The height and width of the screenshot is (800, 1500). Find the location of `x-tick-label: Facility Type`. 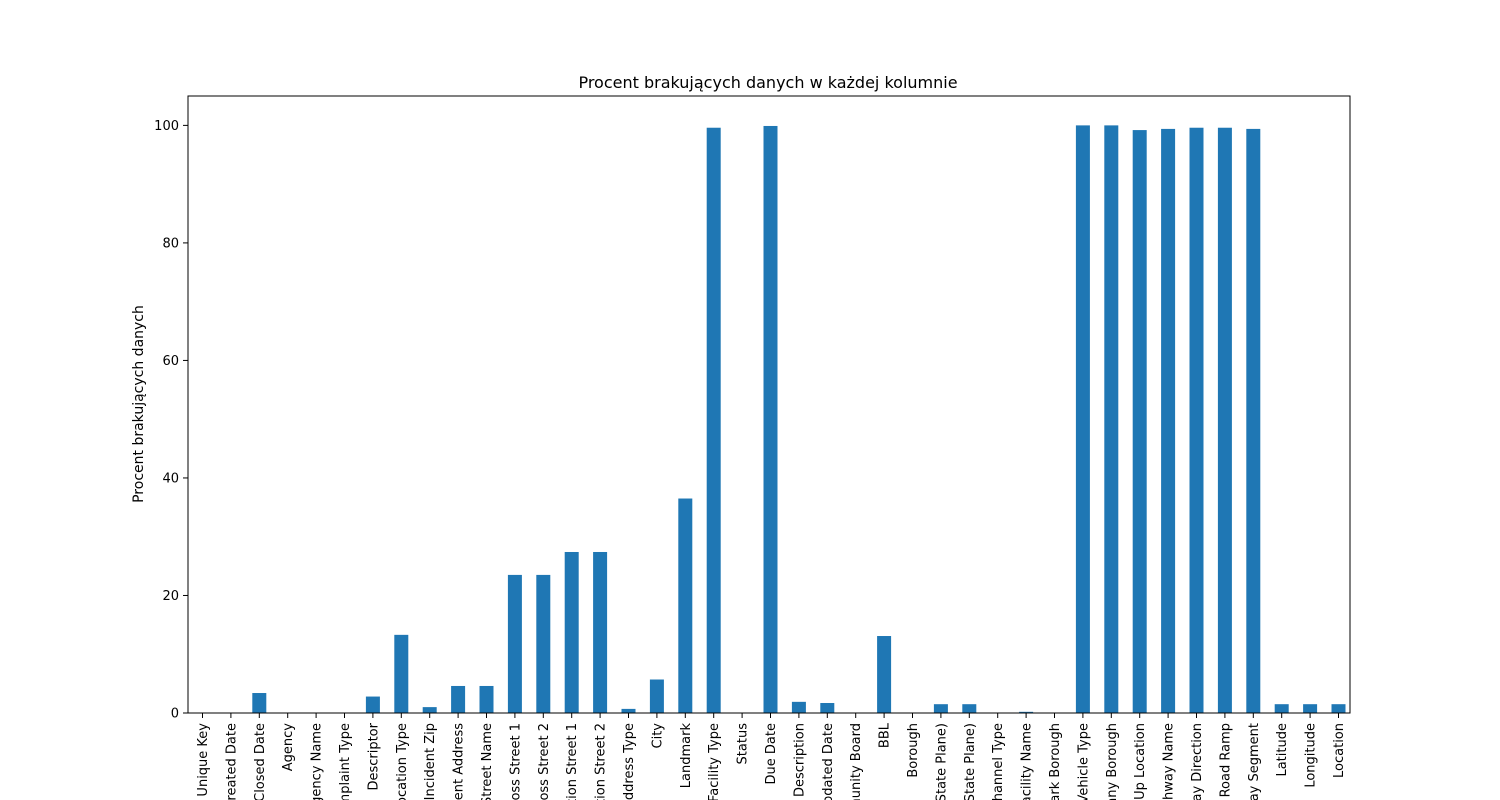

x-tick-label: Facility Type is located at coordinates (714, 761).